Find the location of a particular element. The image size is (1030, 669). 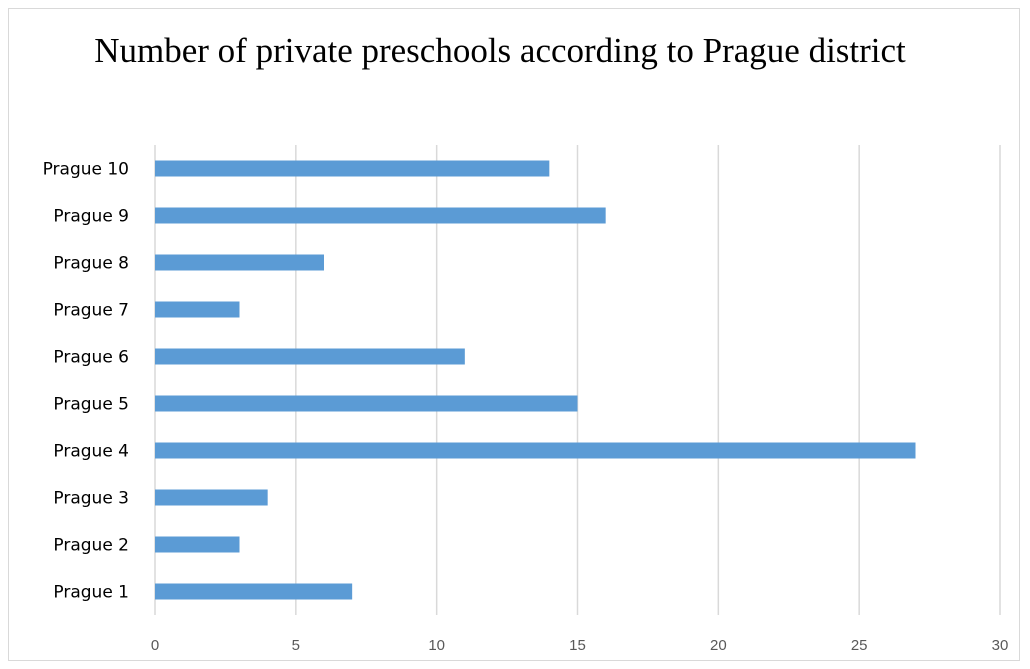

category-label: Prague 7 is located at coordinates (91, 311).